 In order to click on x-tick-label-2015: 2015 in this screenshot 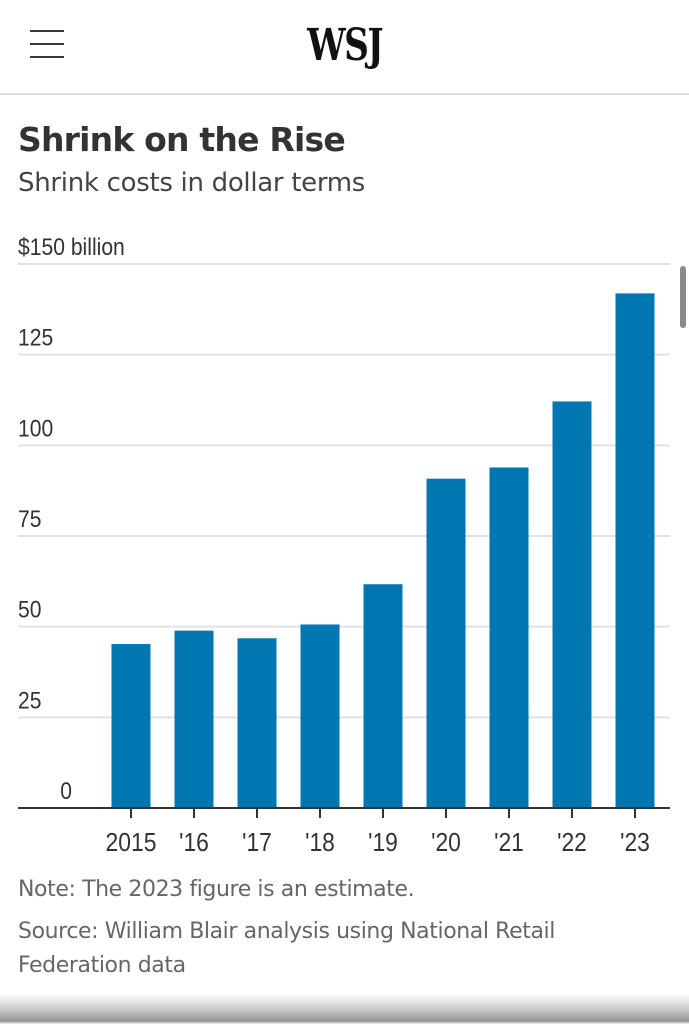, I will do `click(131, 843)`.